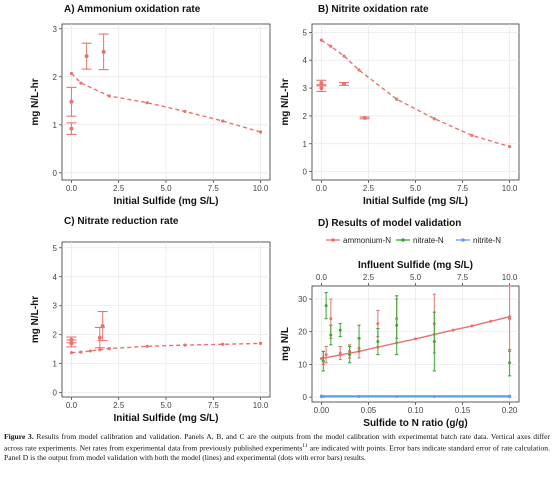  Describe the element at coordinates (35, 101) in the screenshot. I see `panel-a-ylabel: mg N/L-hr` at that location.